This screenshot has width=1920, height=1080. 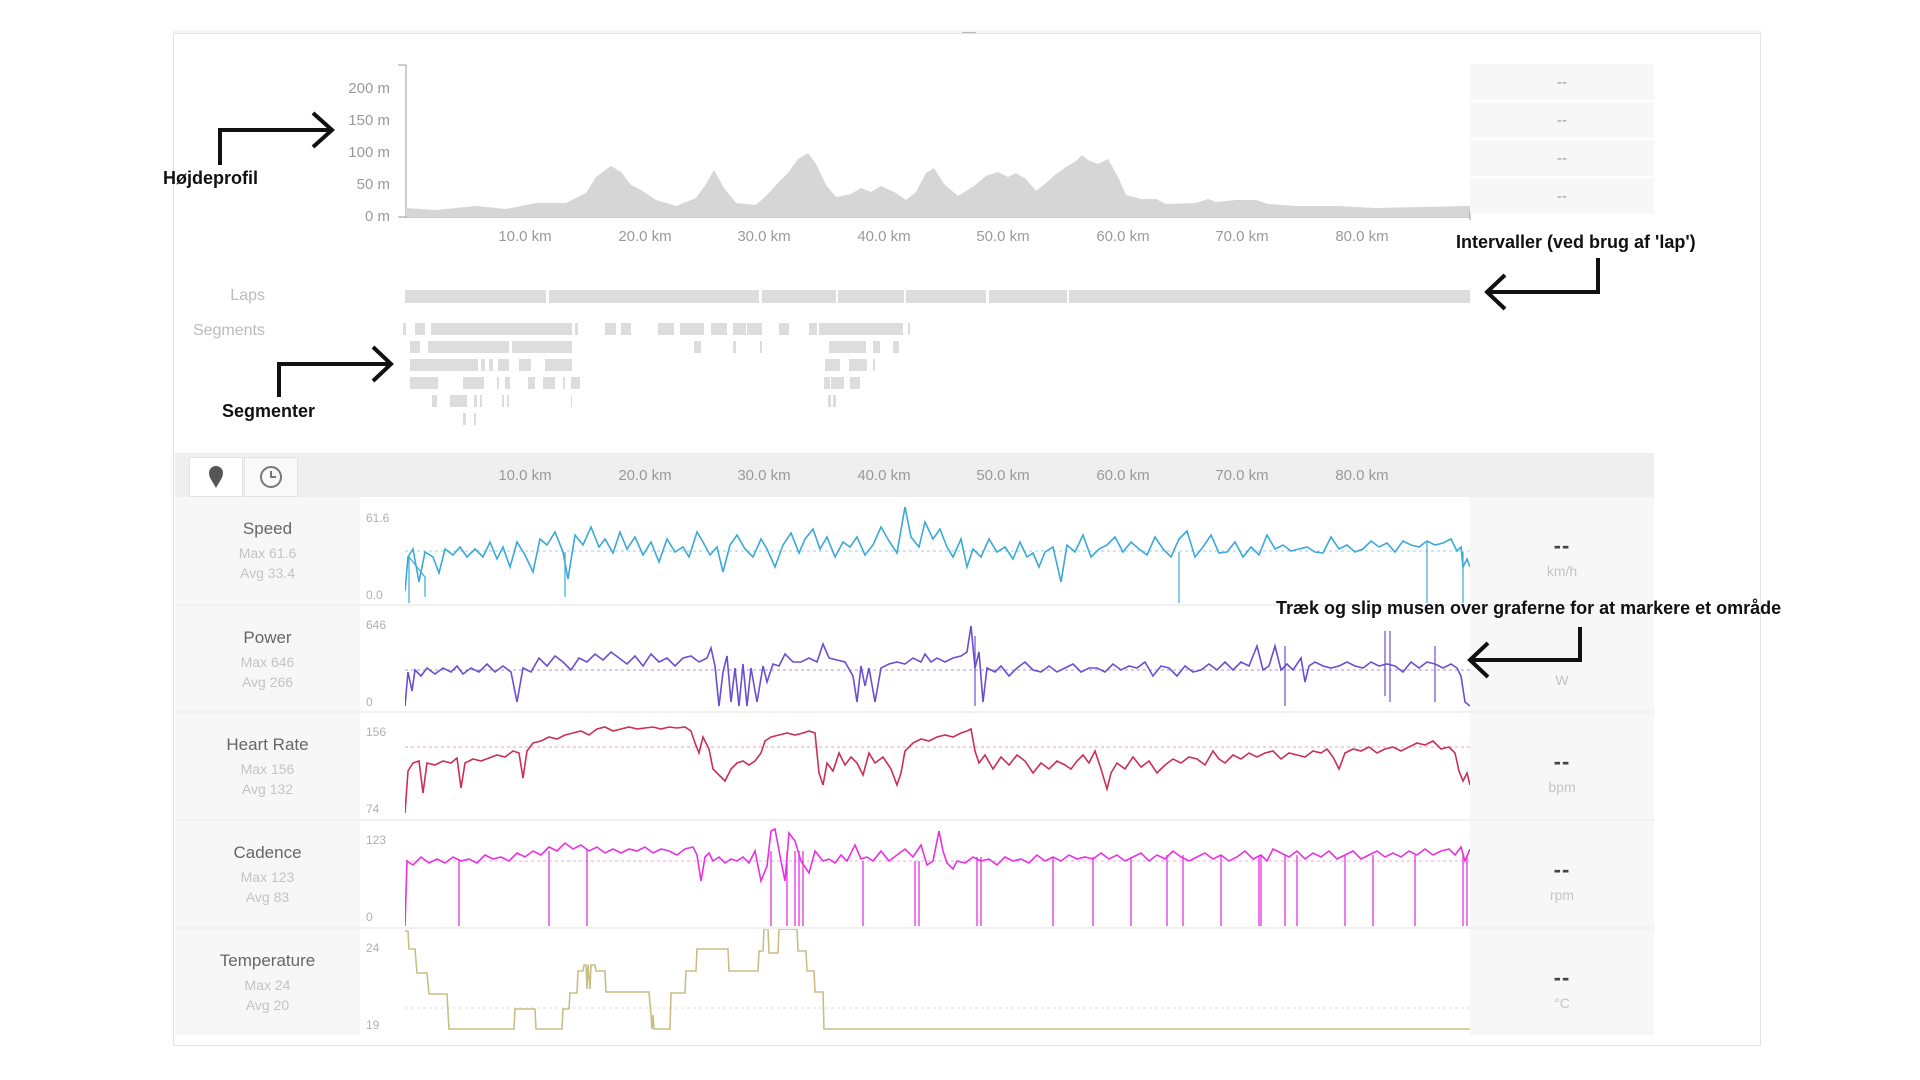 I want to click on elevation-plot, so click(x=936, y=145).